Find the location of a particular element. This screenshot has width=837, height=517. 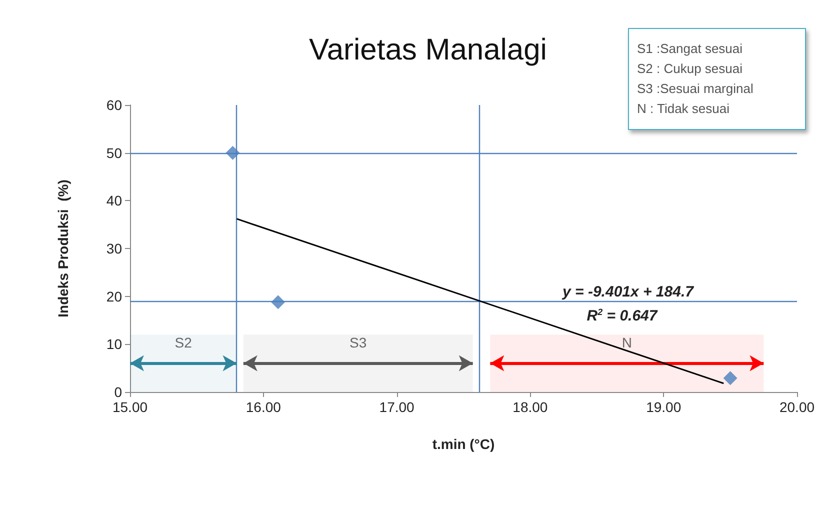

y-tick-label: 0 is located at coordinates (118, 392).